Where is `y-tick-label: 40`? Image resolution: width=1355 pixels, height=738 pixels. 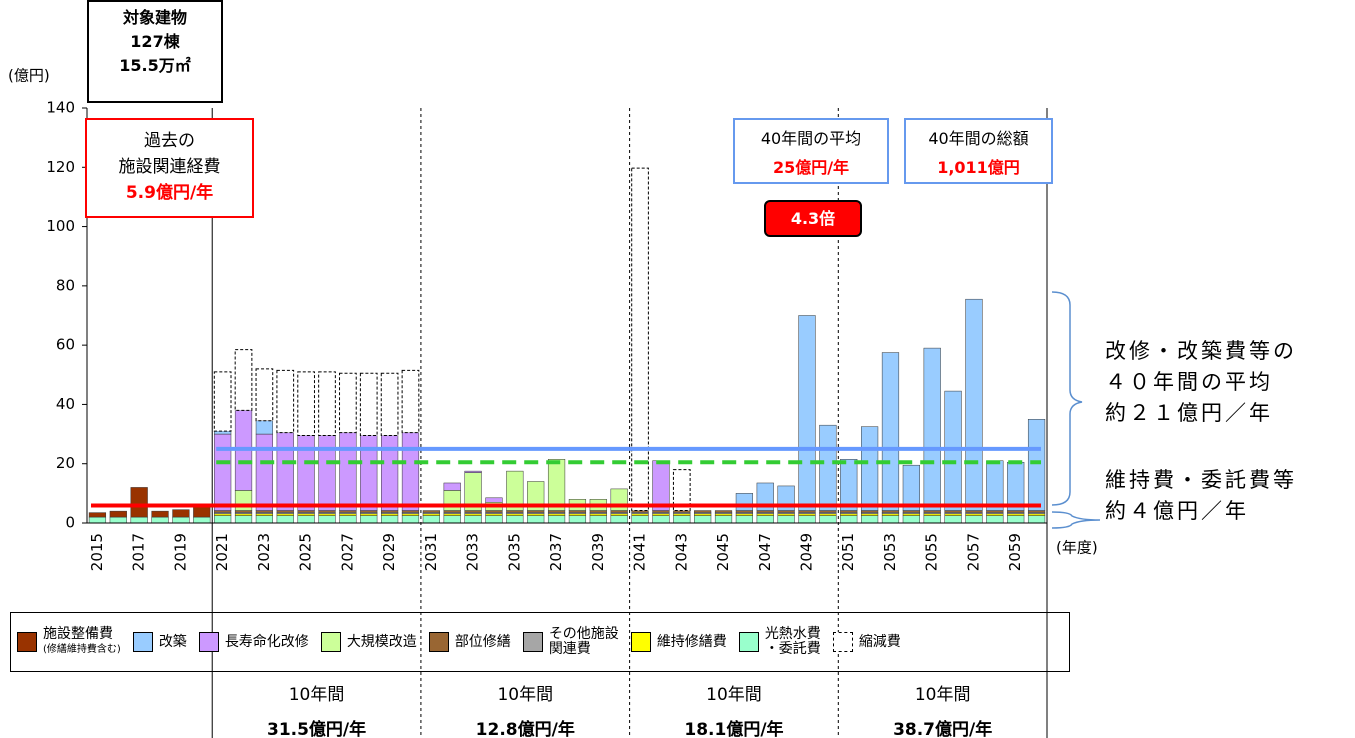
y-tick-label: 40 is located at coordinates (65, 404).